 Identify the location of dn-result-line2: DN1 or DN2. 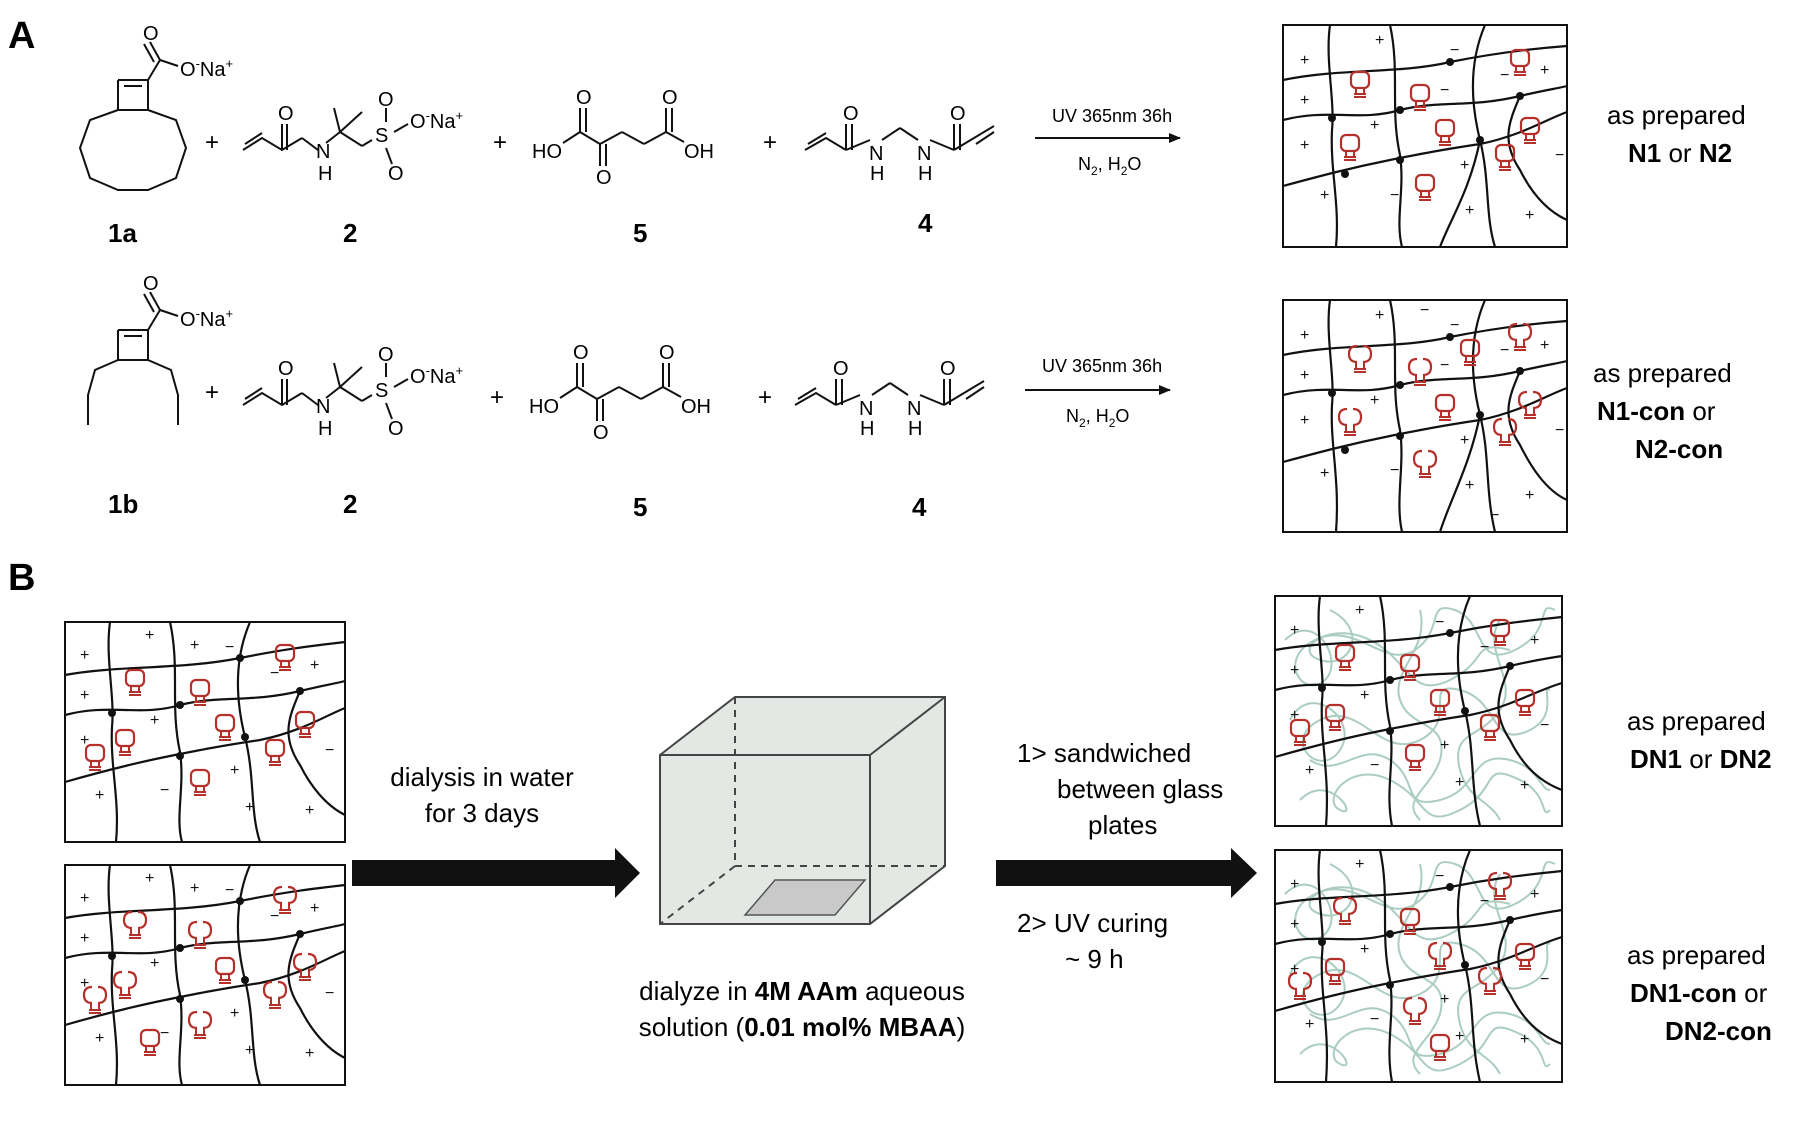
(1701, 759).